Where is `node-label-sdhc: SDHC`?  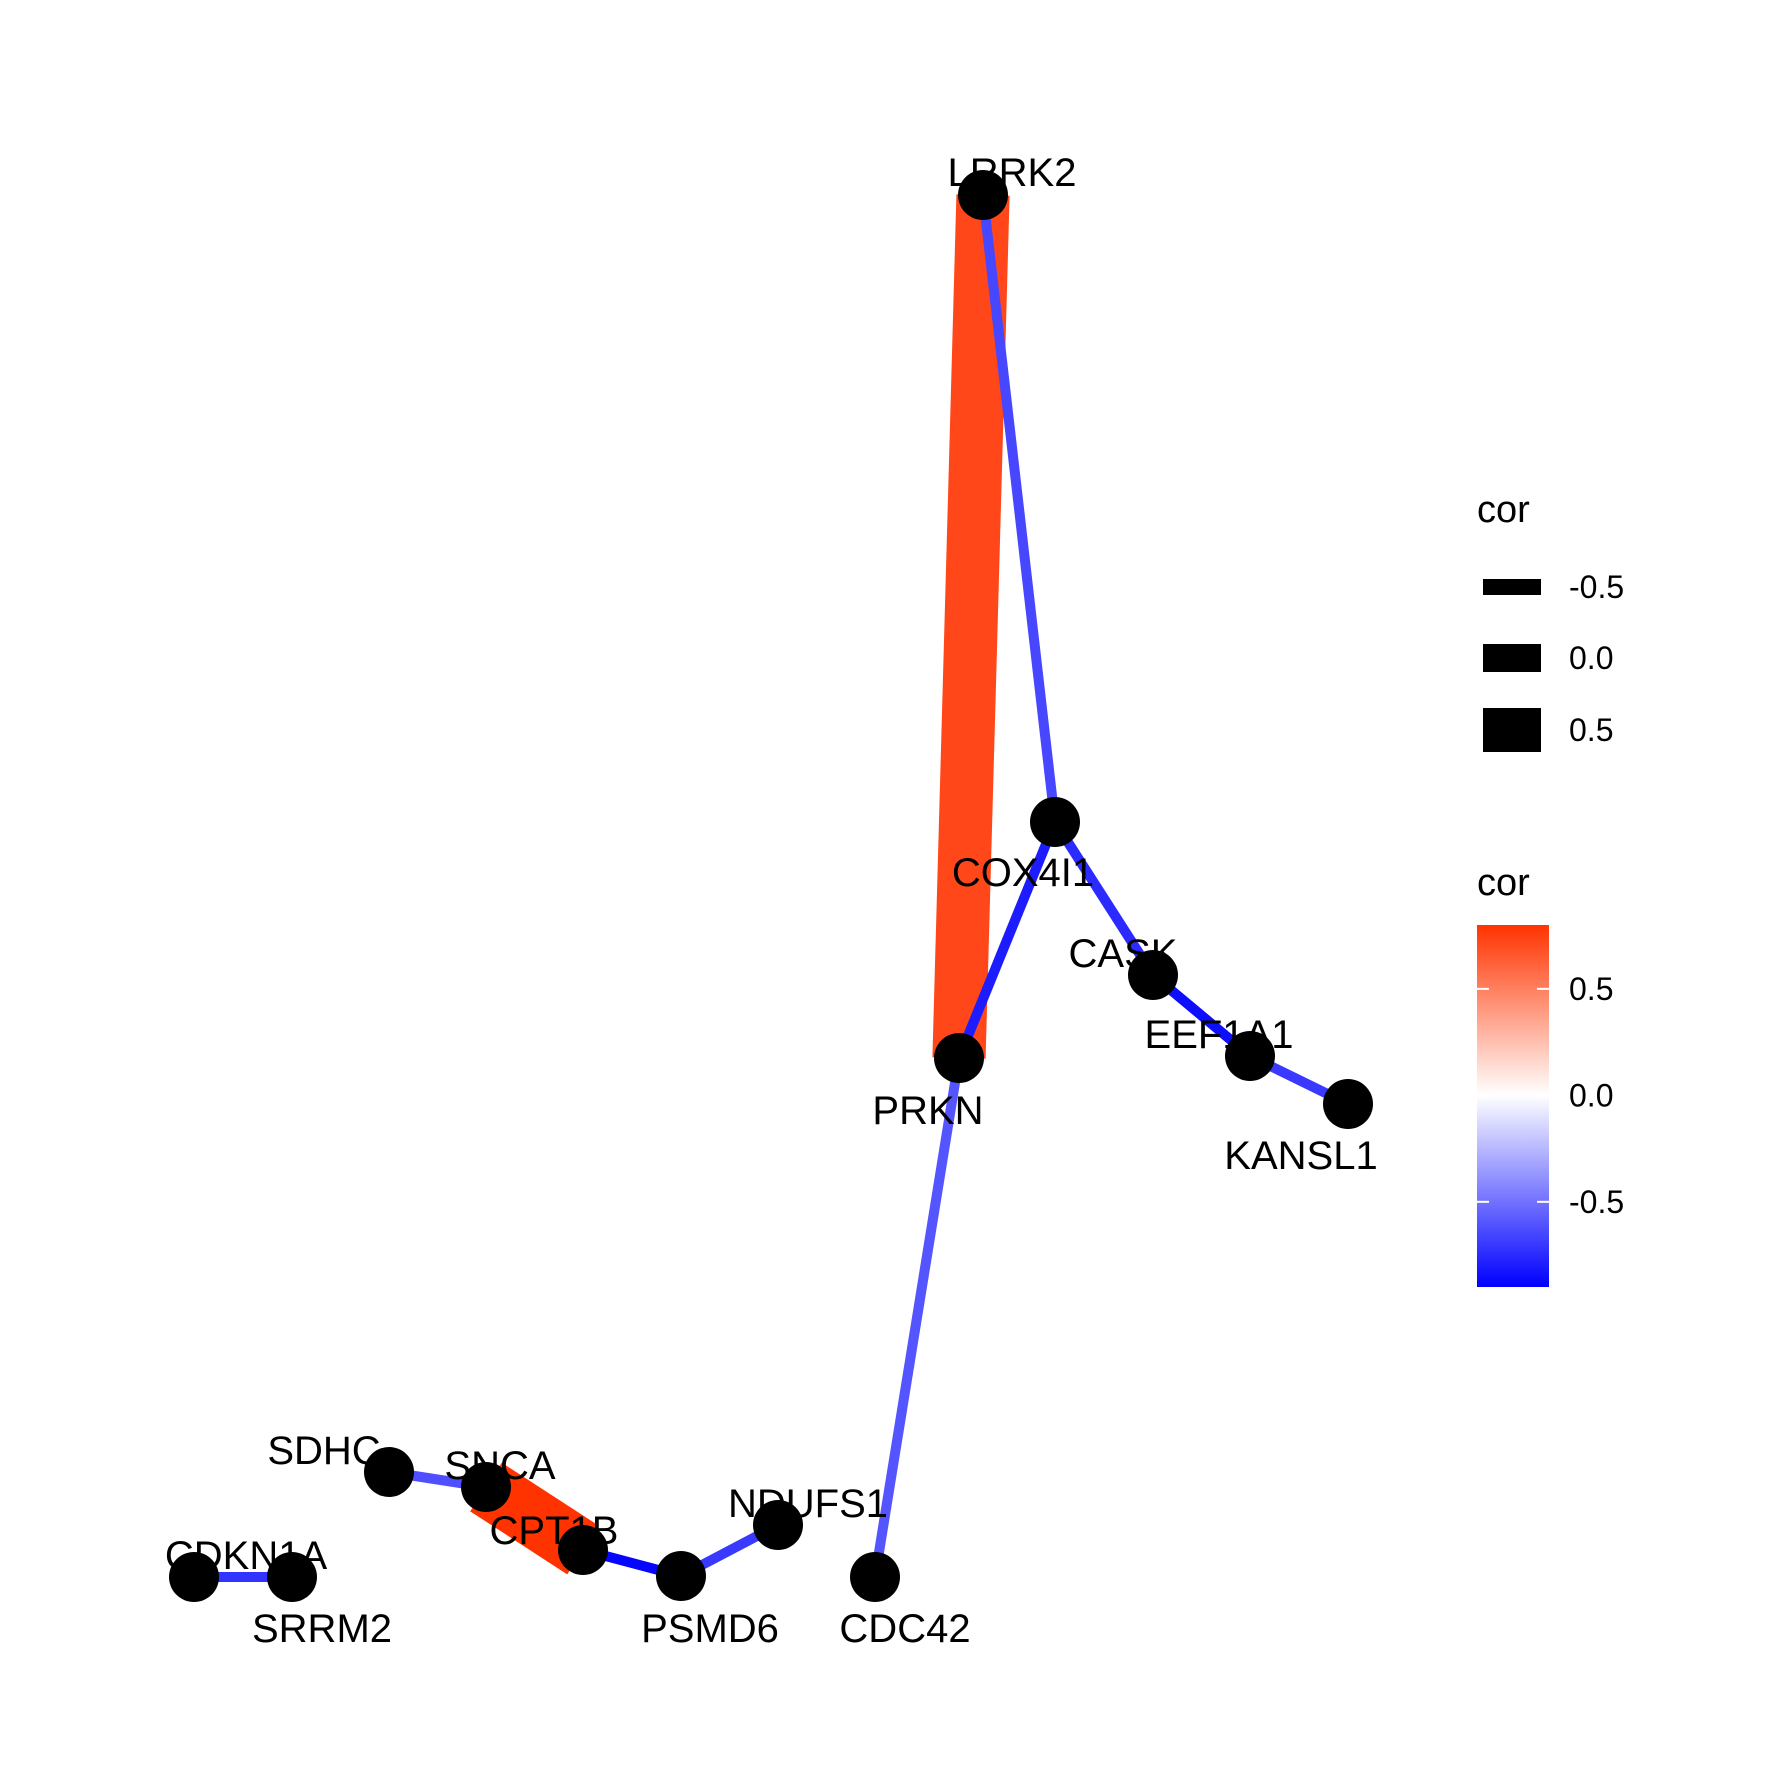
node-label-sdhc: SDHC is located at coordinates (323, 1451).